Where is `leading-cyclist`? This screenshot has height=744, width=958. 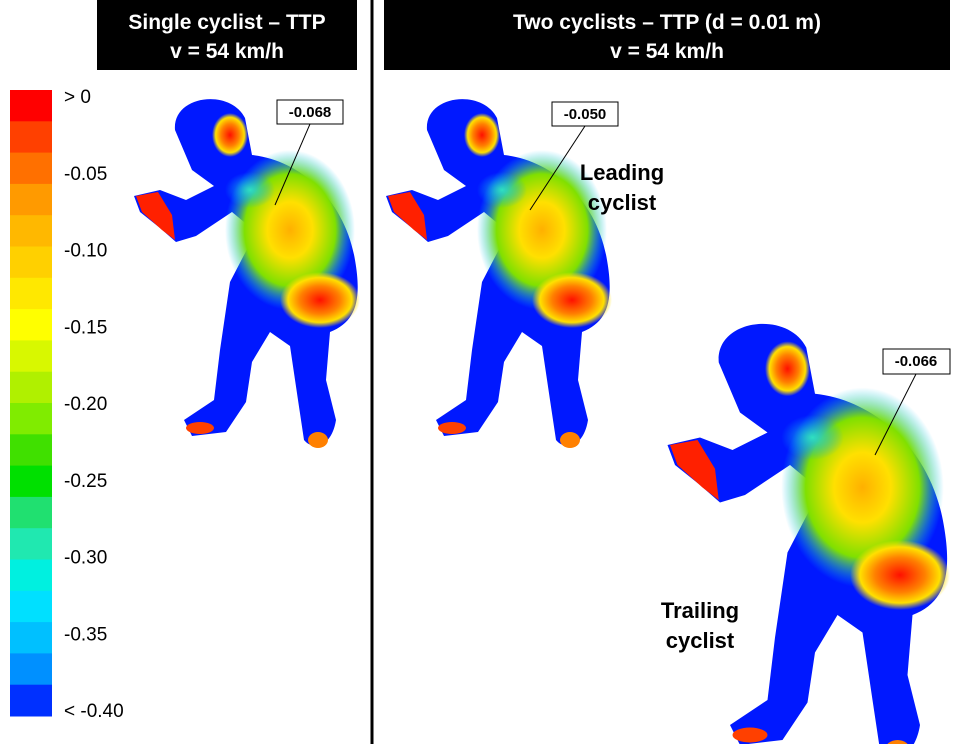
leading-cyclist is located at coordinates (499, 273).